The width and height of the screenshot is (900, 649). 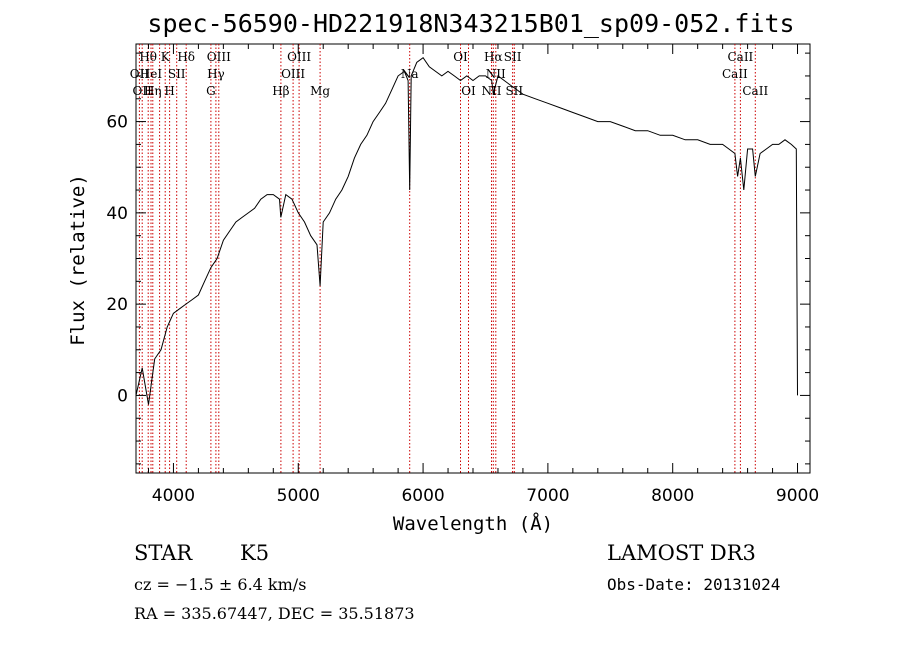 What do you see at coordinates (163, 553) in the screenshot?
I see `class-label: STAR` at bounding box center [163, 553].